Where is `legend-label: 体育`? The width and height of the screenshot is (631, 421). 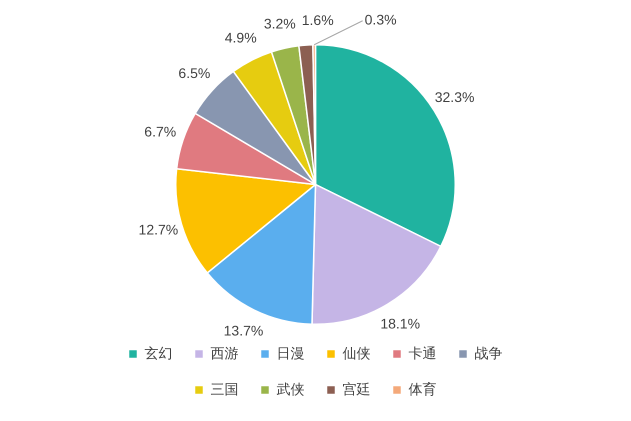
legend-label: 体育 is located at coordinates (422, 388).